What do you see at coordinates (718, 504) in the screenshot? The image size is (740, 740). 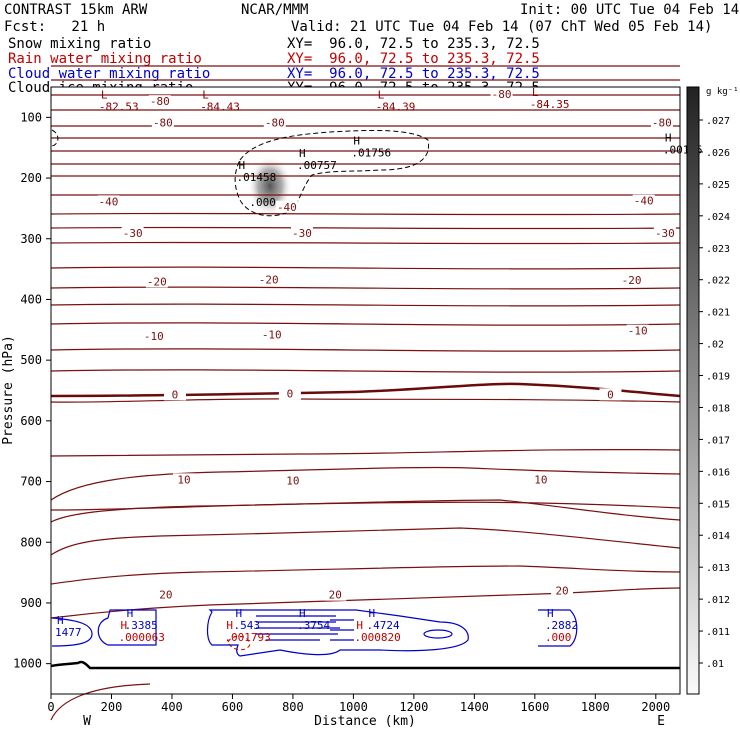 I see `colorbar-tick-label: .015` at bounding box center [718, 504].